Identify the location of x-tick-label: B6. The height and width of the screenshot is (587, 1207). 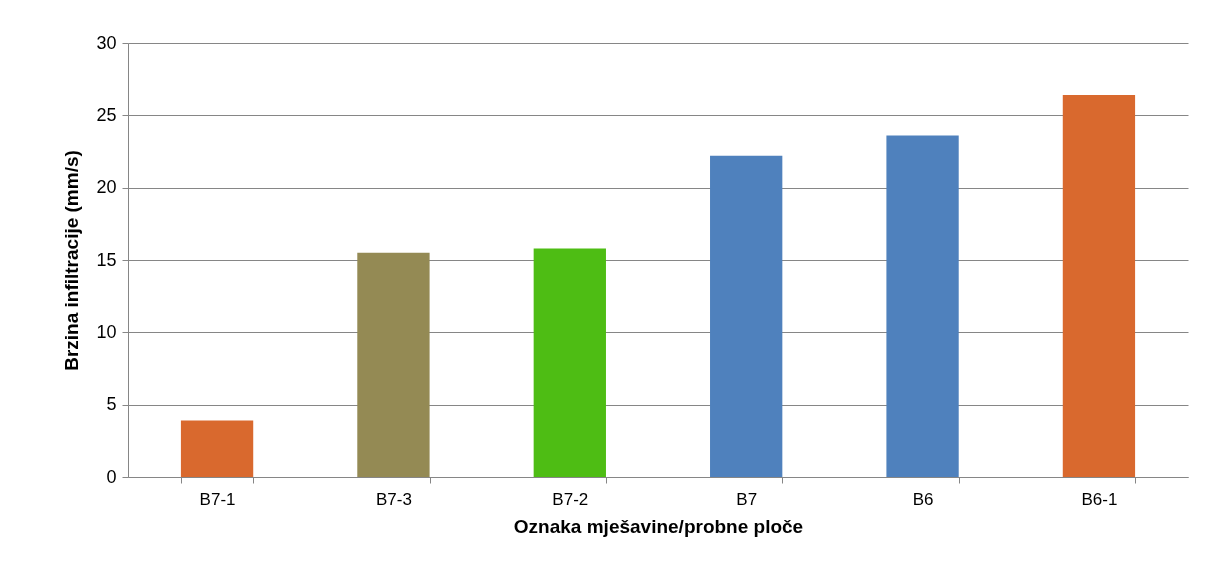
(923, 499).